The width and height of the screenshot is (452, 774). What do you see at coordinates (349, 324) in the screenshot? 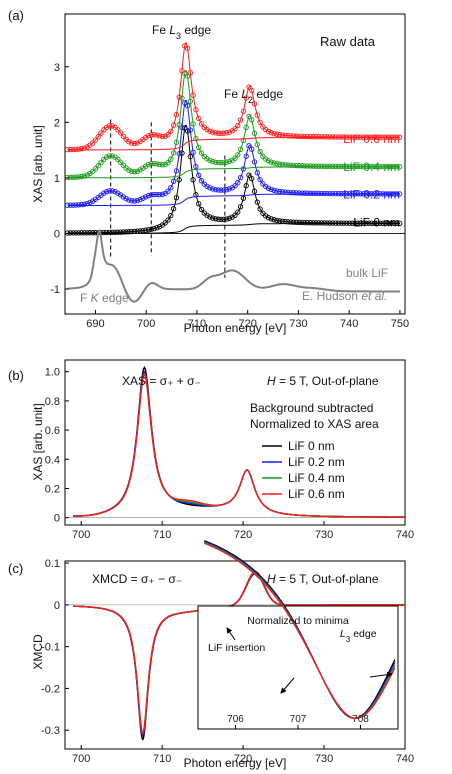
I see `panel-a-xtick-label: 740` at bounding box center [349, 324].